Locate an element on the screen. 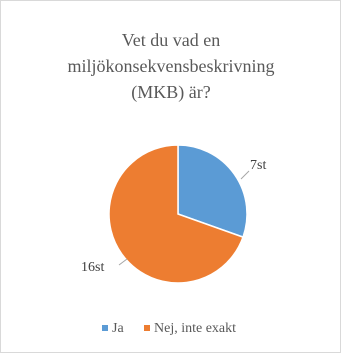  chart-title-line-3: (MKB) är? is located at coordinates (170, 92).